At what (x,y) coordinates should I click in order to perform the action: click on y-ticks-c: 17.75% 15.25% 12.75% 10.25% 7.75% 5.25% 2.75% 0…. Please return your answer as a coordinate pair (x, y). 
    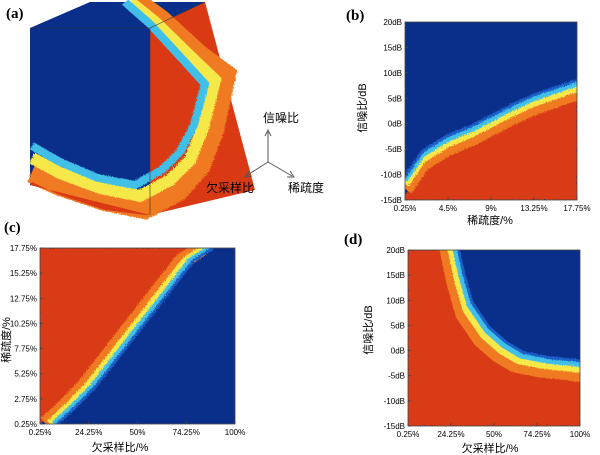
    Looking at the image, I should click on (26, 336).